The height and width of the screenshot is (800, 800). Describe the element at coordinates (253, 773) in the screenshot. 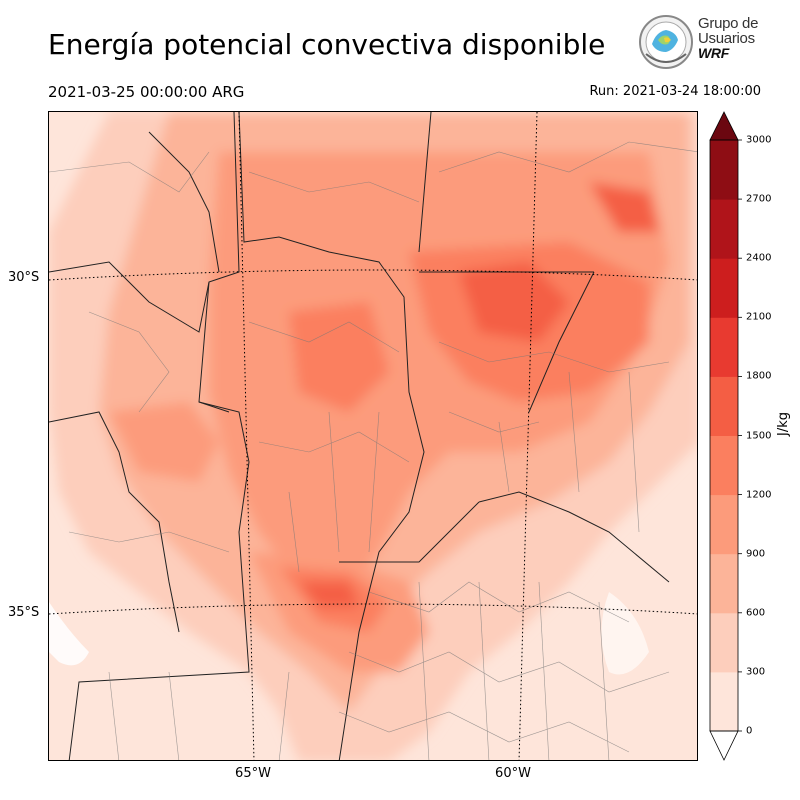

I see `lon-label-65w: 65°W` at that location.